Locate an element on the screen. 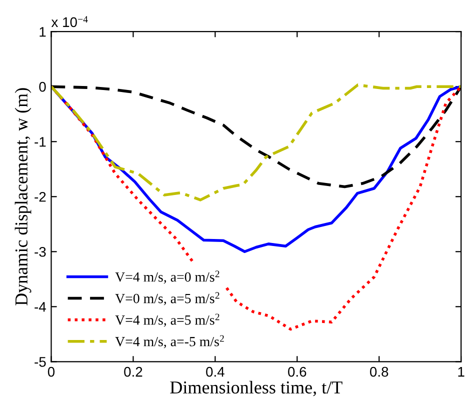 The height and width of the screenshot is (405, 470). y-tick-label: 0 is located at coordinates (42, 87).